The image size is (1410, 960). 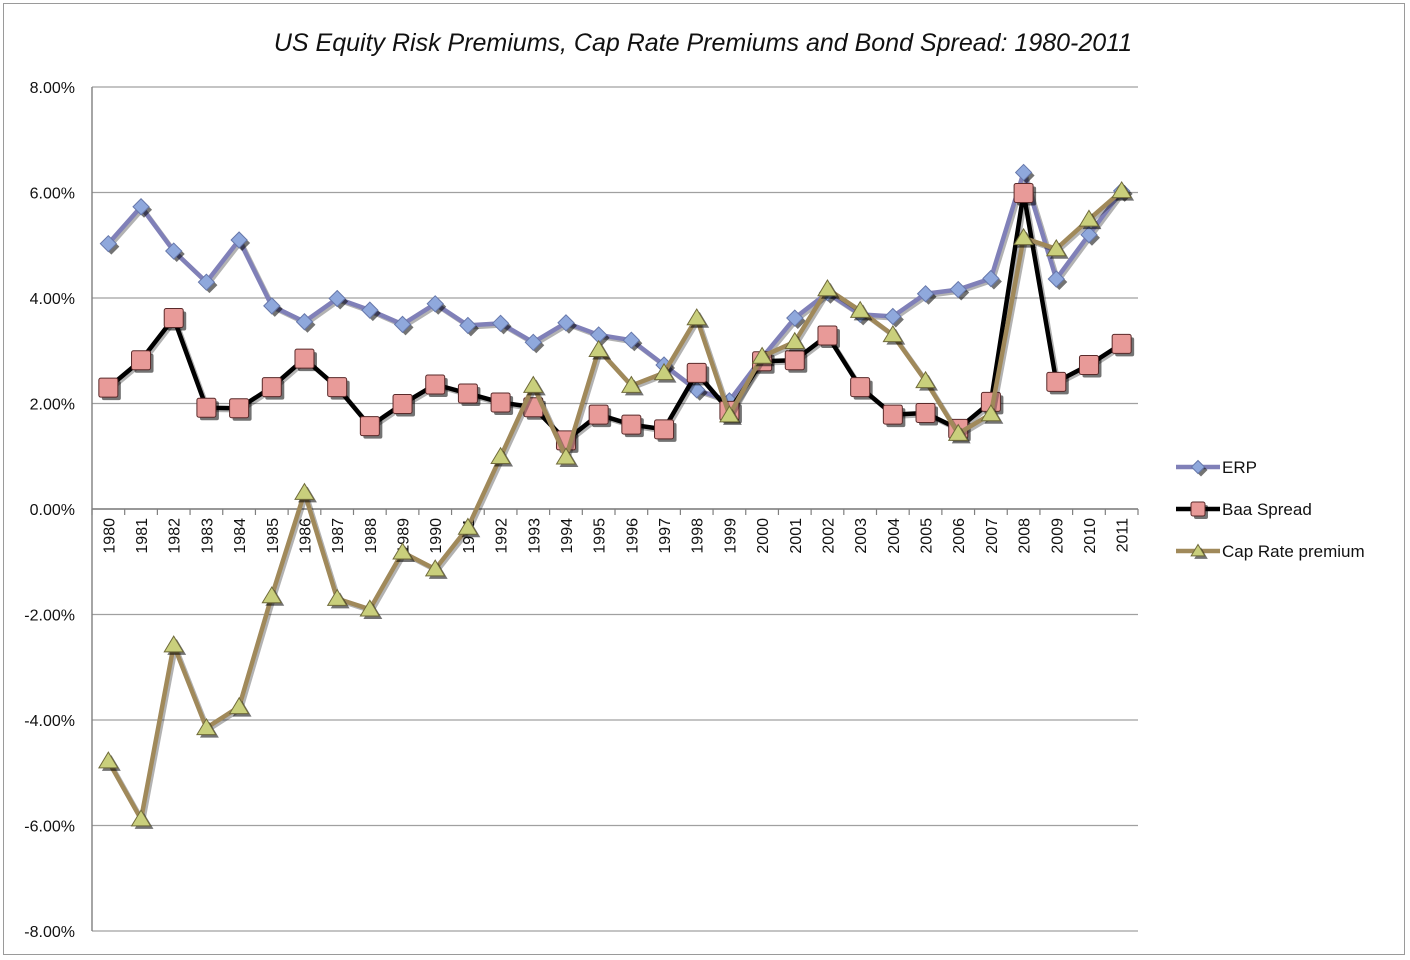 I want to click on x-tick-label: 2007, so click(x=992, y=536).